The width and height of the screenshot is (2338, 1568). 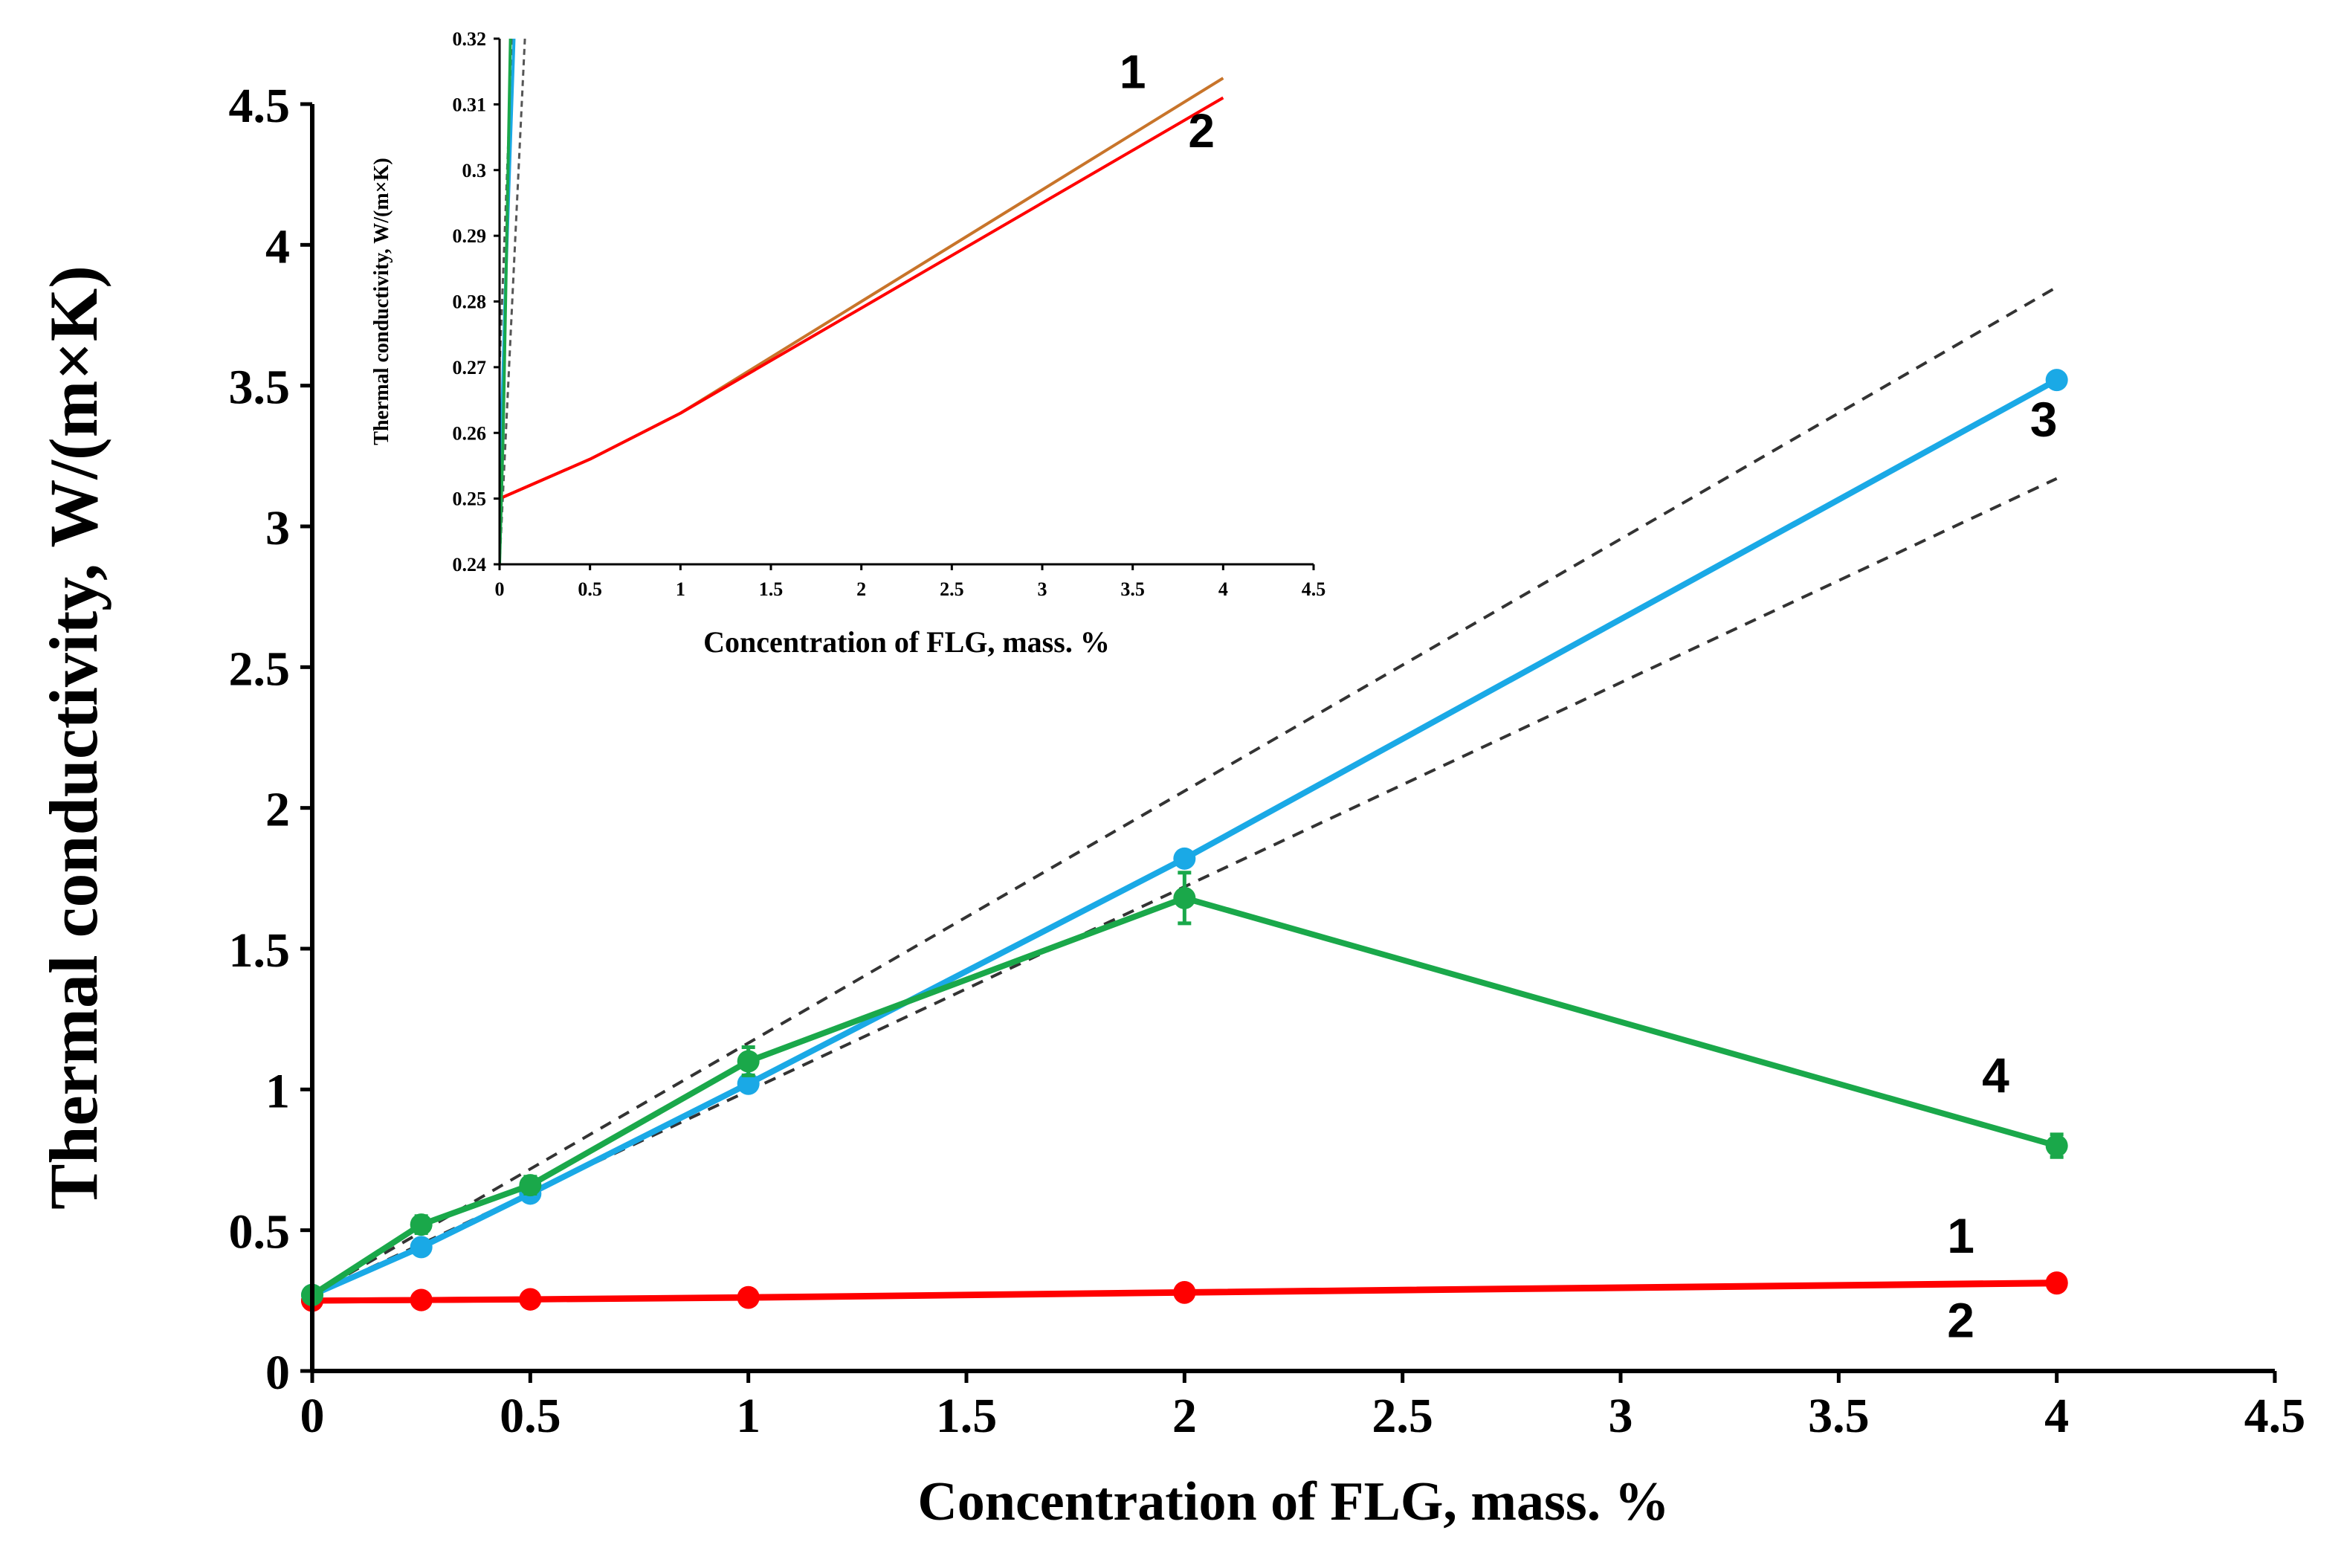 I want to click on inset-y-tick-label: 0.25, so click(x=470, y=499).